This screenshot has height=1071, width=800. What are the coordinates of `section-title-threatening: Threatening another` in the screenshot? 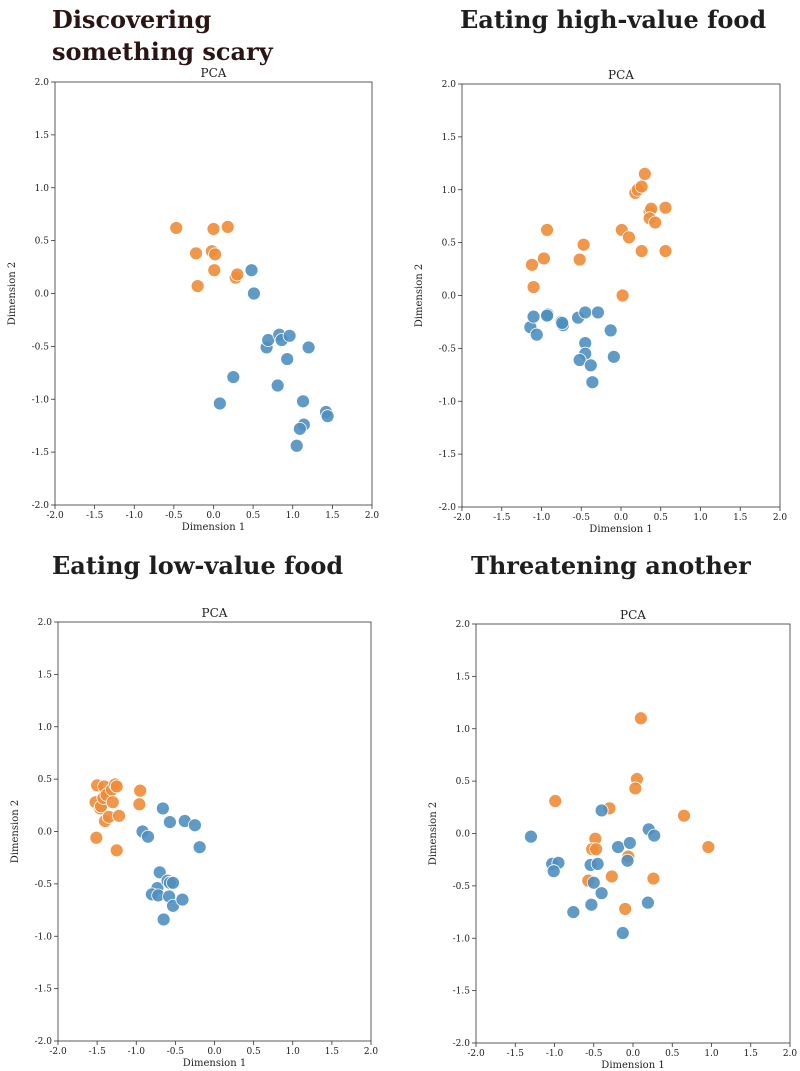 It's located at (611, 565).